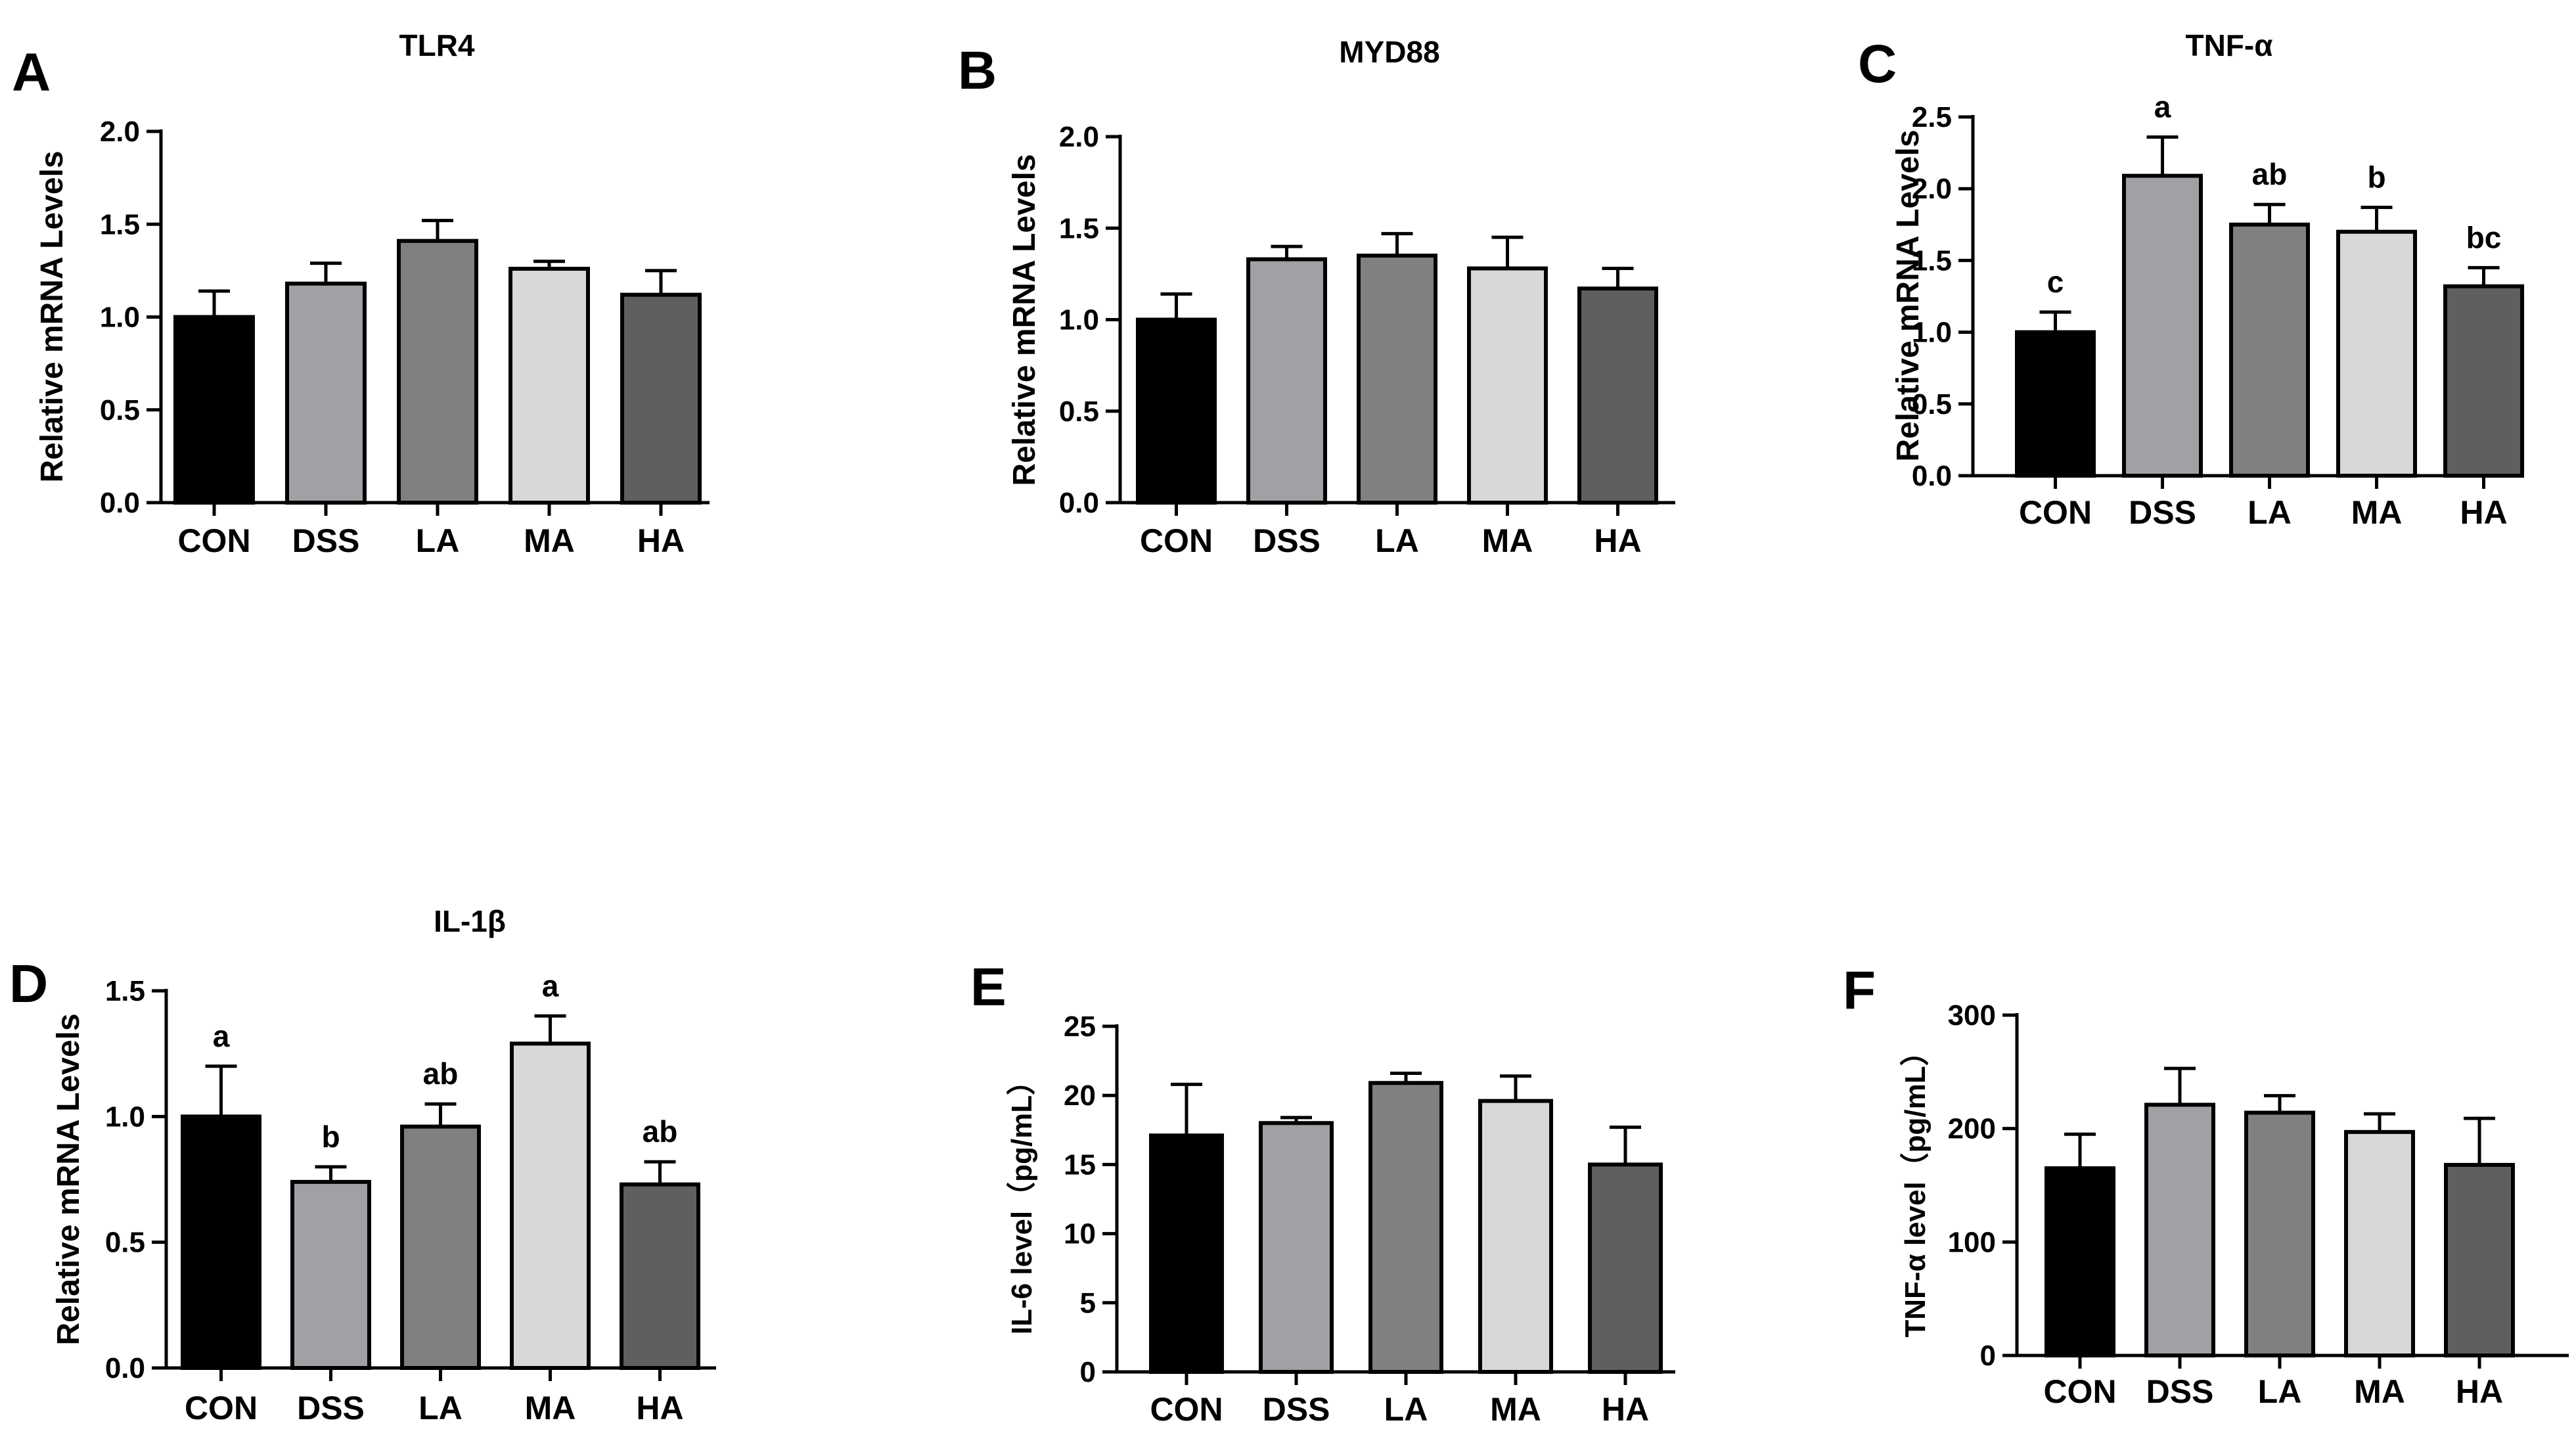 The width and height of the screenshot is (2576, 1433). I want to click on significance-label-con: c, so click(2055, 282).